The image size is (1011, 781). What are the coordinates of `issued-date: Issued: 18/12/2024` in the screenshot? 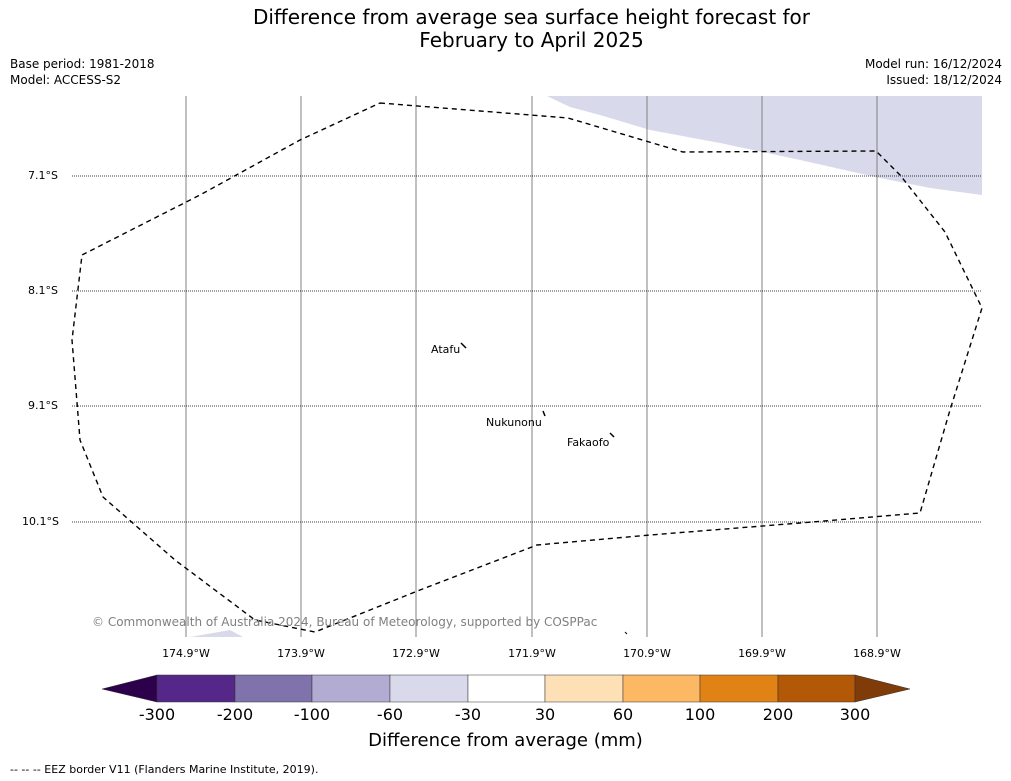 It's located at (944, 80).